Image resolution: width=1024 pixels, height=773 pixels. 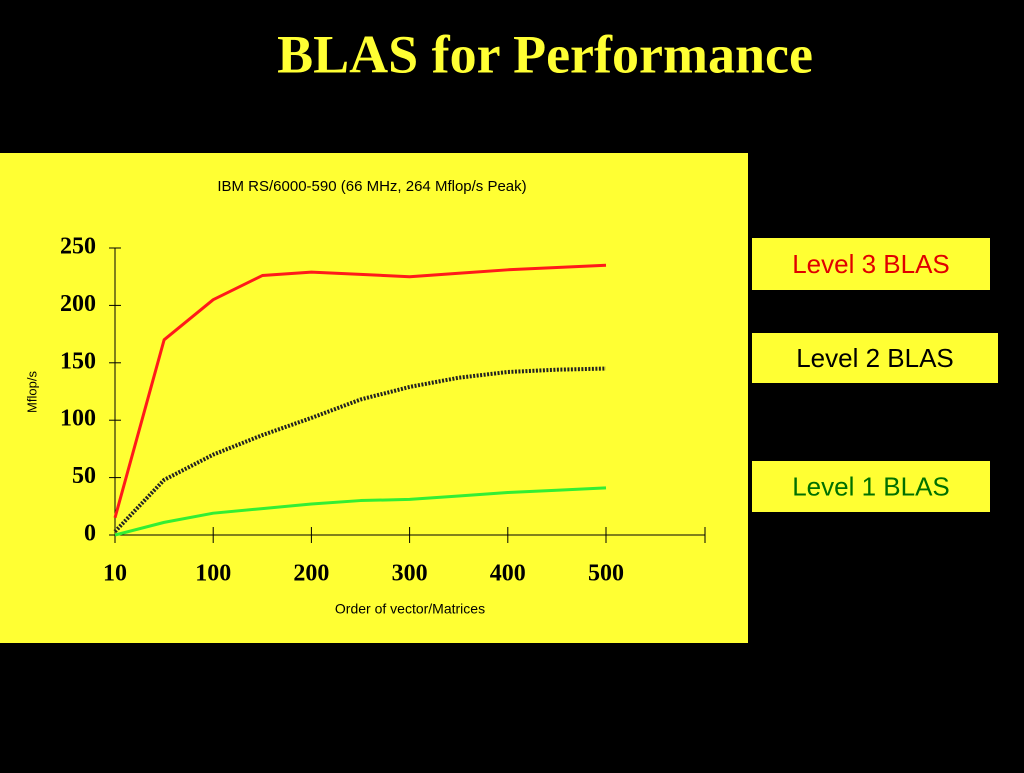 What do you see at coordinates (115, 574) in the screenshot?
I see `x-tick-label: 10` at bounding box center [115, 574].